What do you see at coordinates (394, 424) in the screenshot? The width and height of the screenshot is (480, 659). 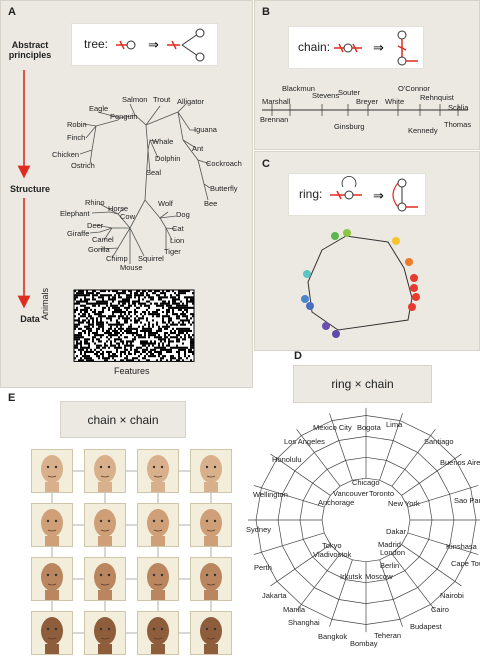 I see `city-label-lima: Lima` at bounding box center [394, 424].